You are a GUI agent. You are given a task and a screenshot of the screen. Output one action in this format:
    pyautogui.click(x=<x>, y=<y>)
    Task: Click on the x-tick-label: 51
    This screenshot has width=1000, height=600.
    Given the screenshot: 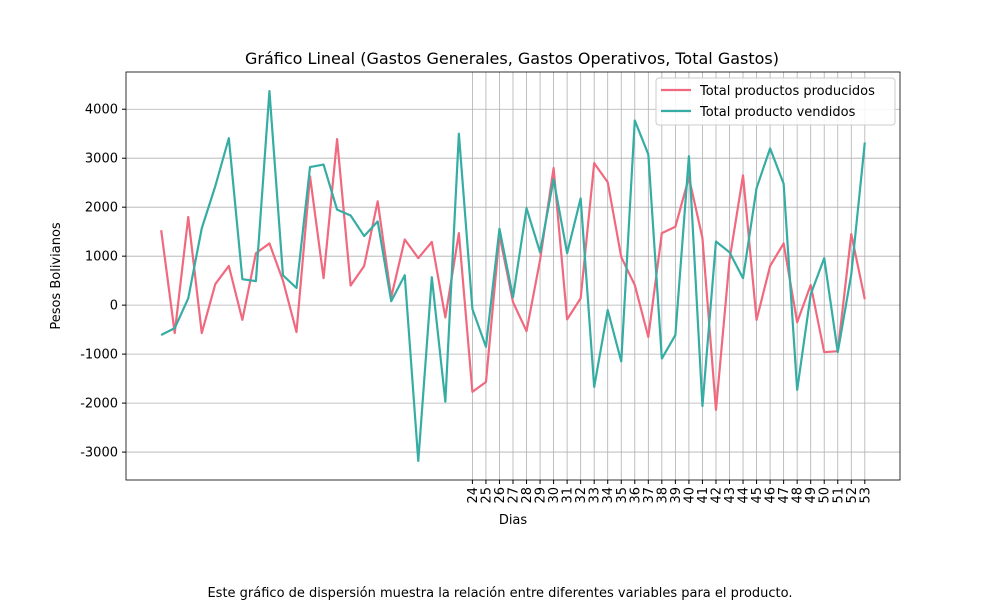 What is the action you would take?
    pyautogui.click(x=838, y=495)
    